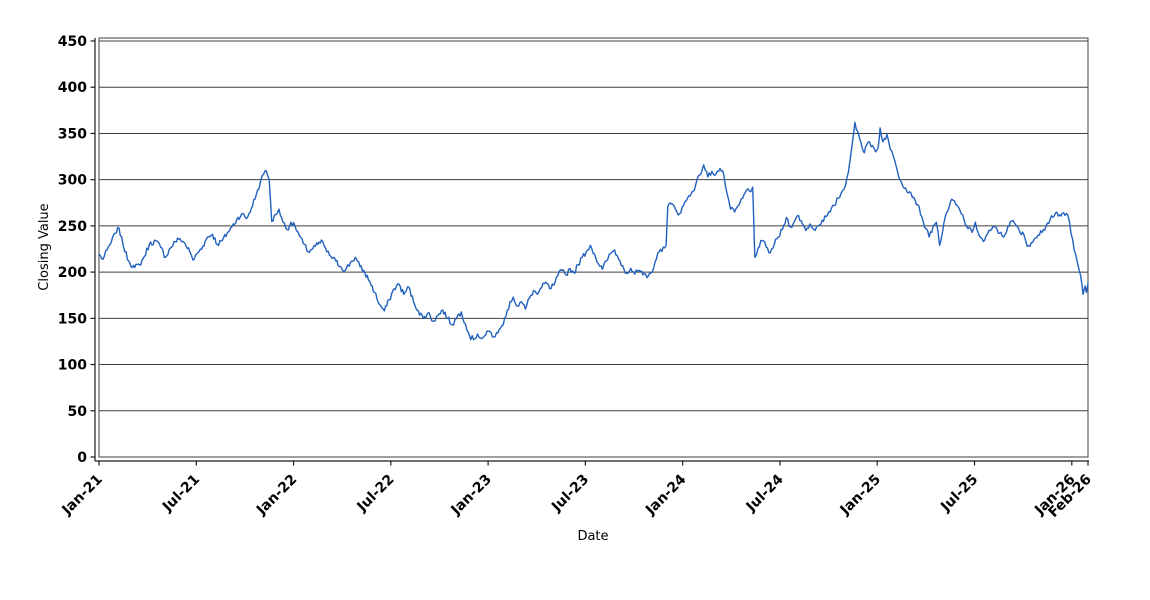 The width and height of the screenshot is (1150, 600). I want to click on y-tick-label: 0, so click(82, 458).